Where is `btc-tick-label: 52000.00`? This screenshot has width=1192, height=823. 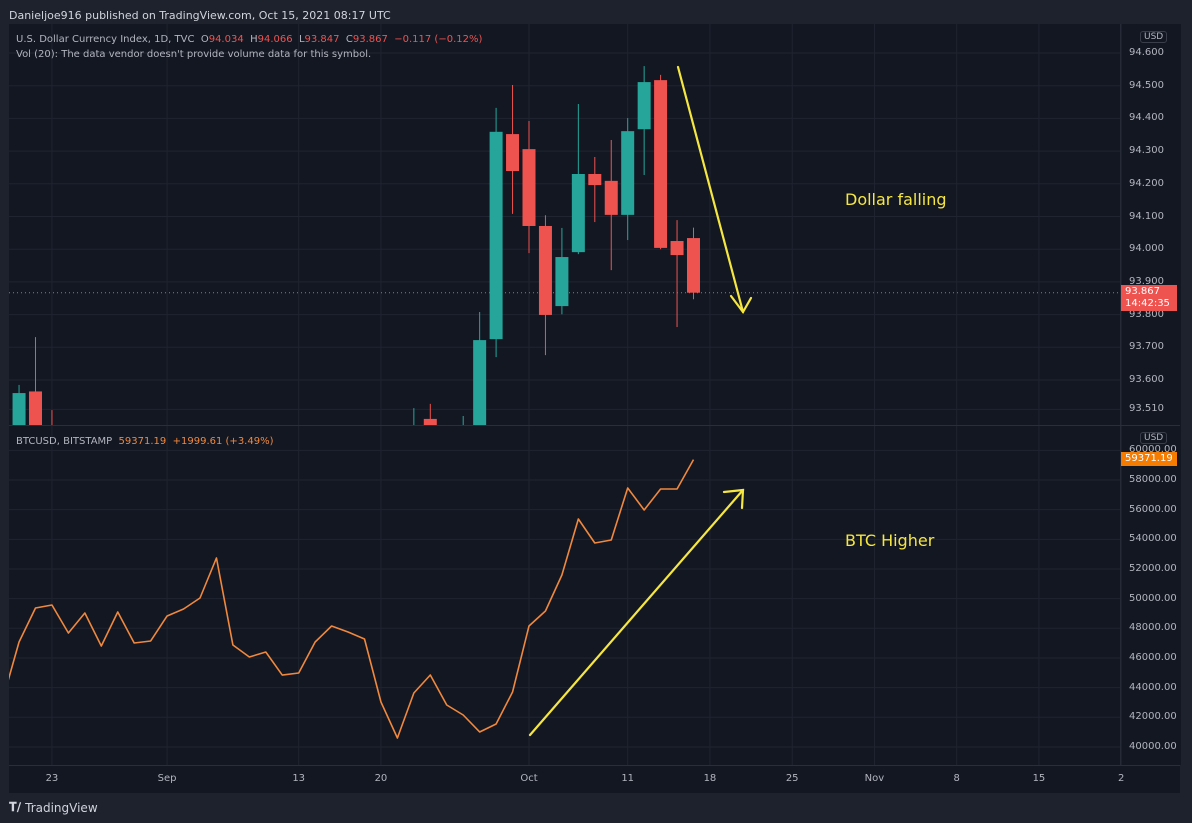
btc-tick-label: 52000.00 is located at coordinates (1153, 568).